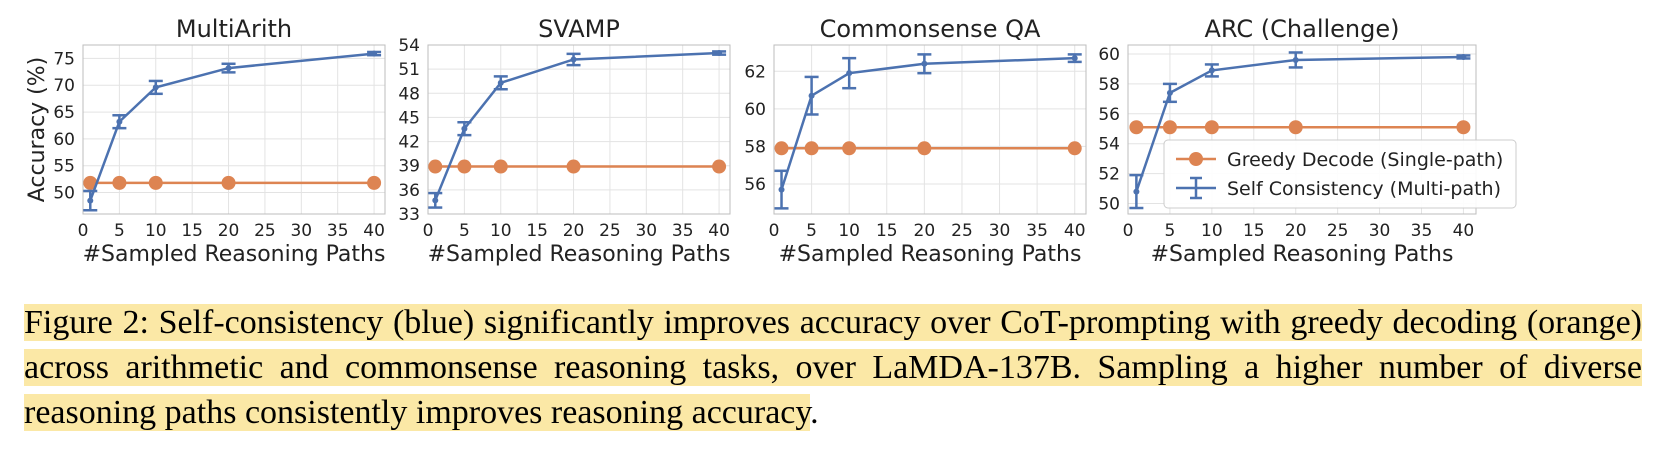  I want to click on legend-box, so click(1340, 174).